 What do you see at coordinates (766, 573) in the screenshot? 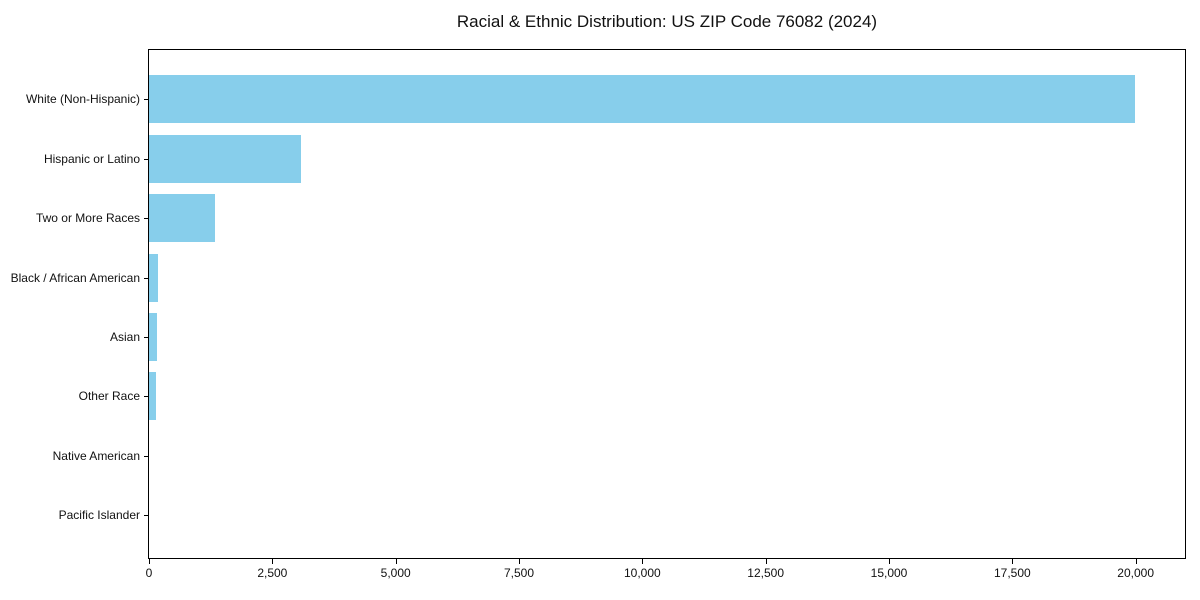
I see `x-tick-label: 12,500` at bounding box center [766, 573].